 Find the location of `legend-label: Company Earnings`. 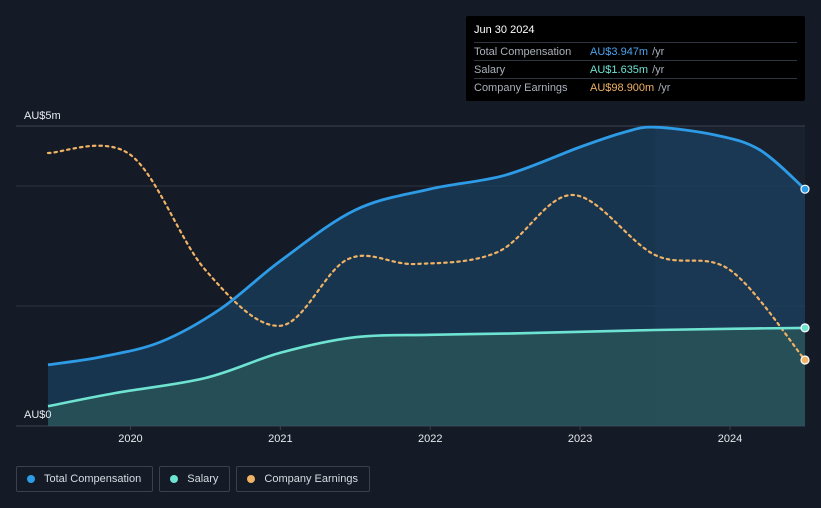

legend-label: Company Earnings is located at coordinates (311, 479).